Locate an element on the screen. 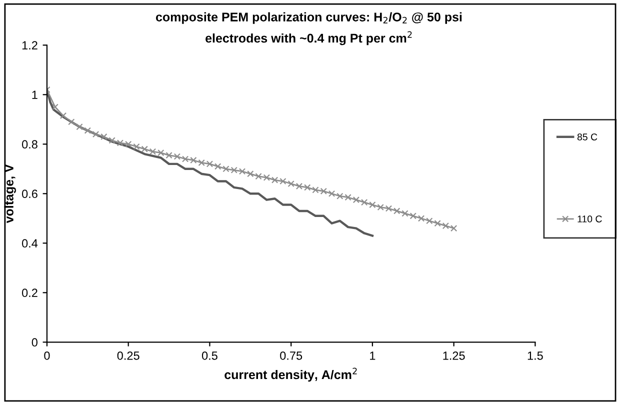  x-tick-label: 1.5 is located at coordinates (535, 356).